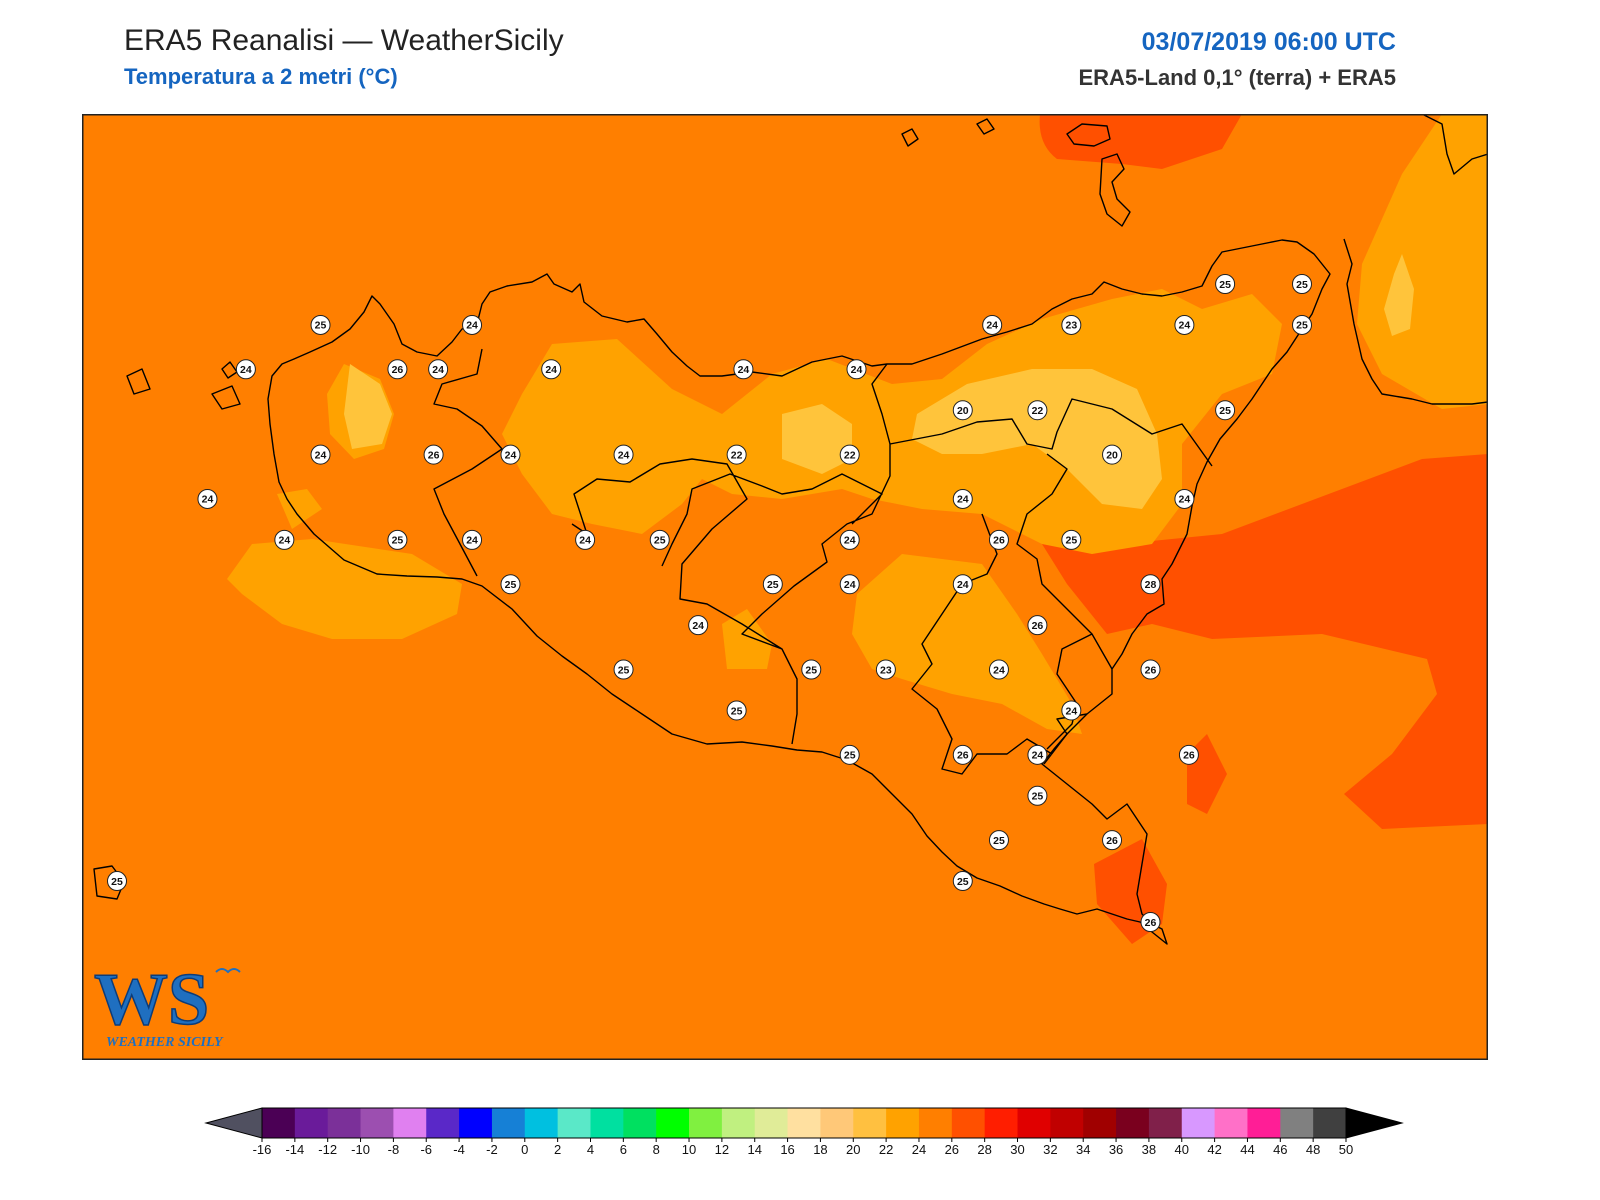  Describe the element at coordinates (952, 1149) in the screenshot. I see `colorbar-tick-label: 26` at that location.